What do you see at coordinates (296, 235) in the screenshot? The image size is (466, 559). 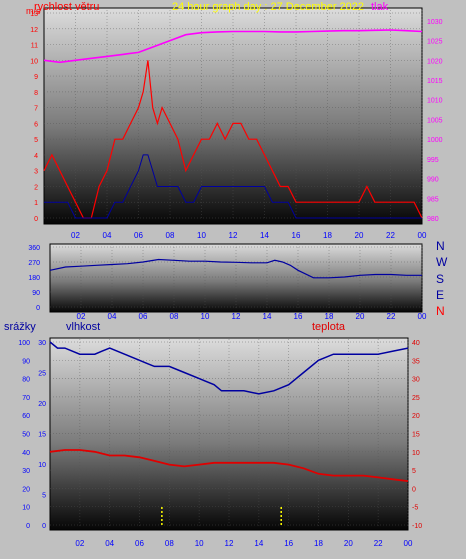 I see `wind-x-tick: 16` at bounding box center [296, 235].